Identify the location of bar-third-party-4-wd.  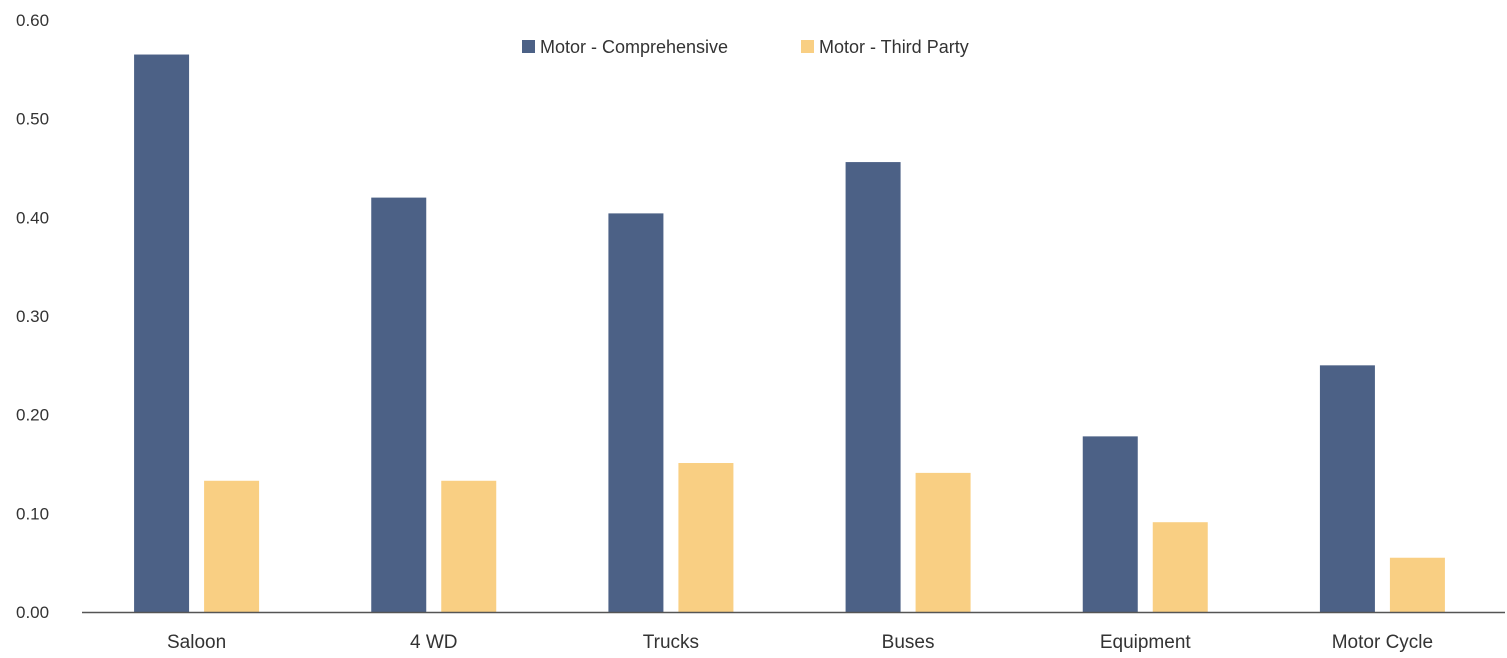
(469, 546).